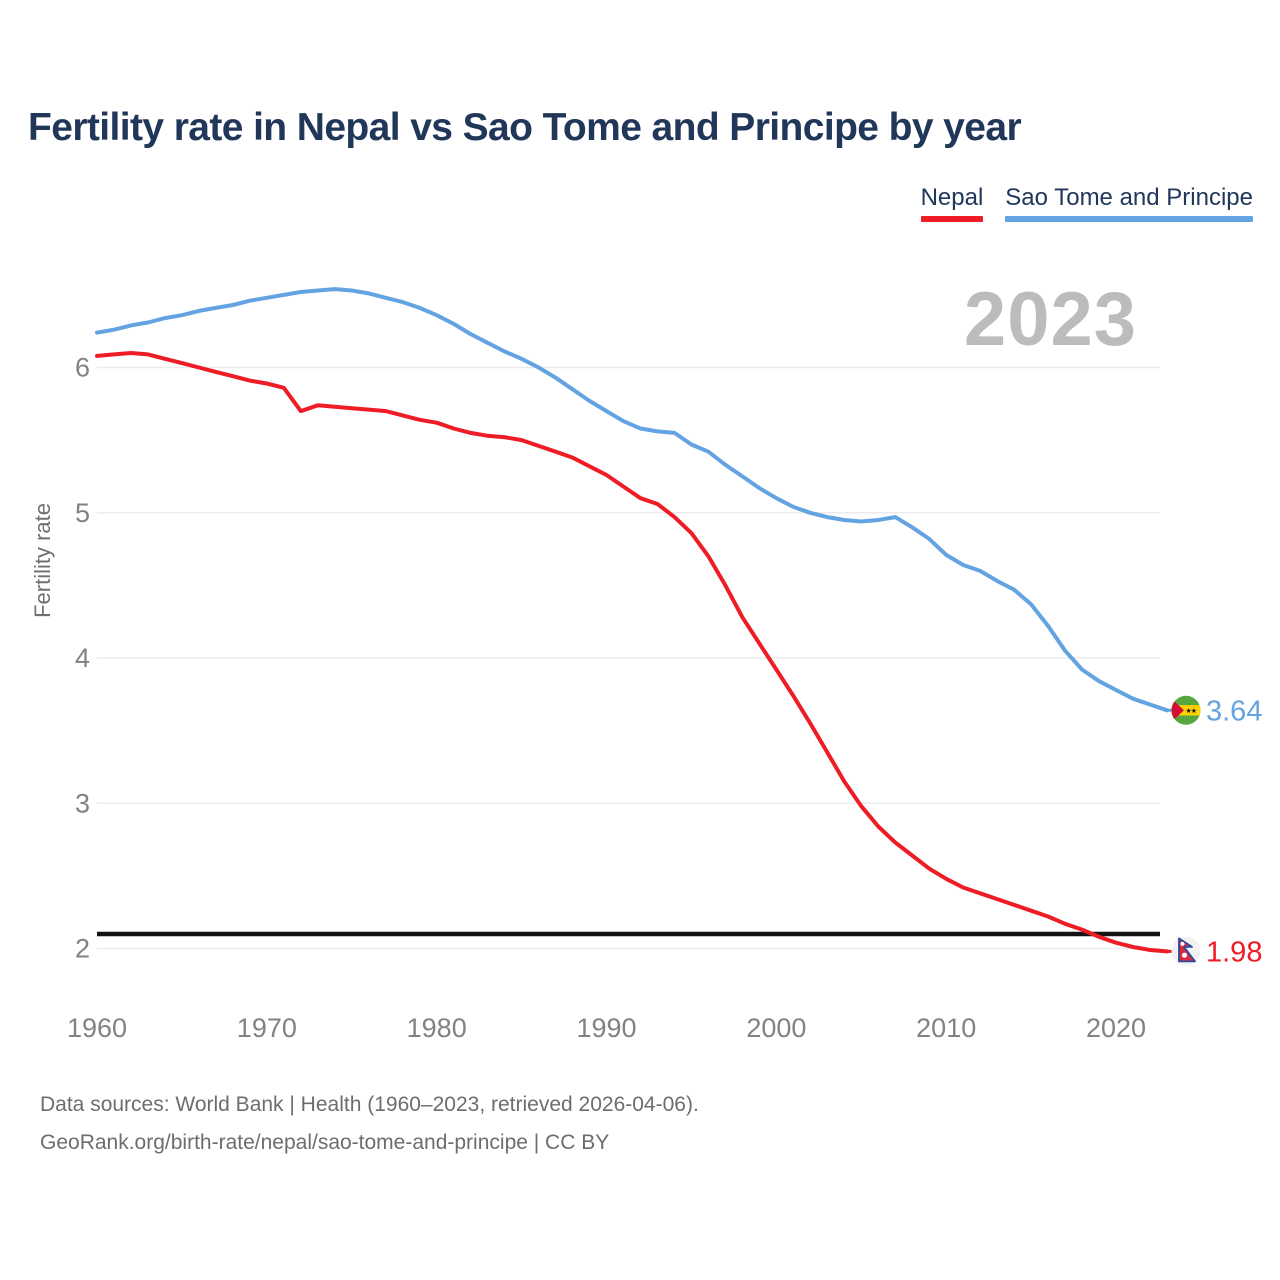  Describe the element at coordinates (946, 1028) in the screenshot. I see `x-tick-label: 2010` at that location.